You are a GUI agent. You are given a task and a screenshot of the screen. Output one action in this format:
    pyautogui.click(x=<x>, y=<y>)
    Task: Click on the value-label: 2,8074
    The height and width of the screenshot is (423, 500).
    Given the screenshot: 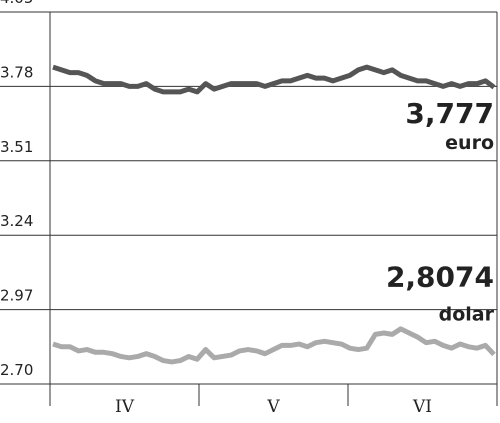 What is the action you would take?
    pyautogui.click(x=440, y=276)
    